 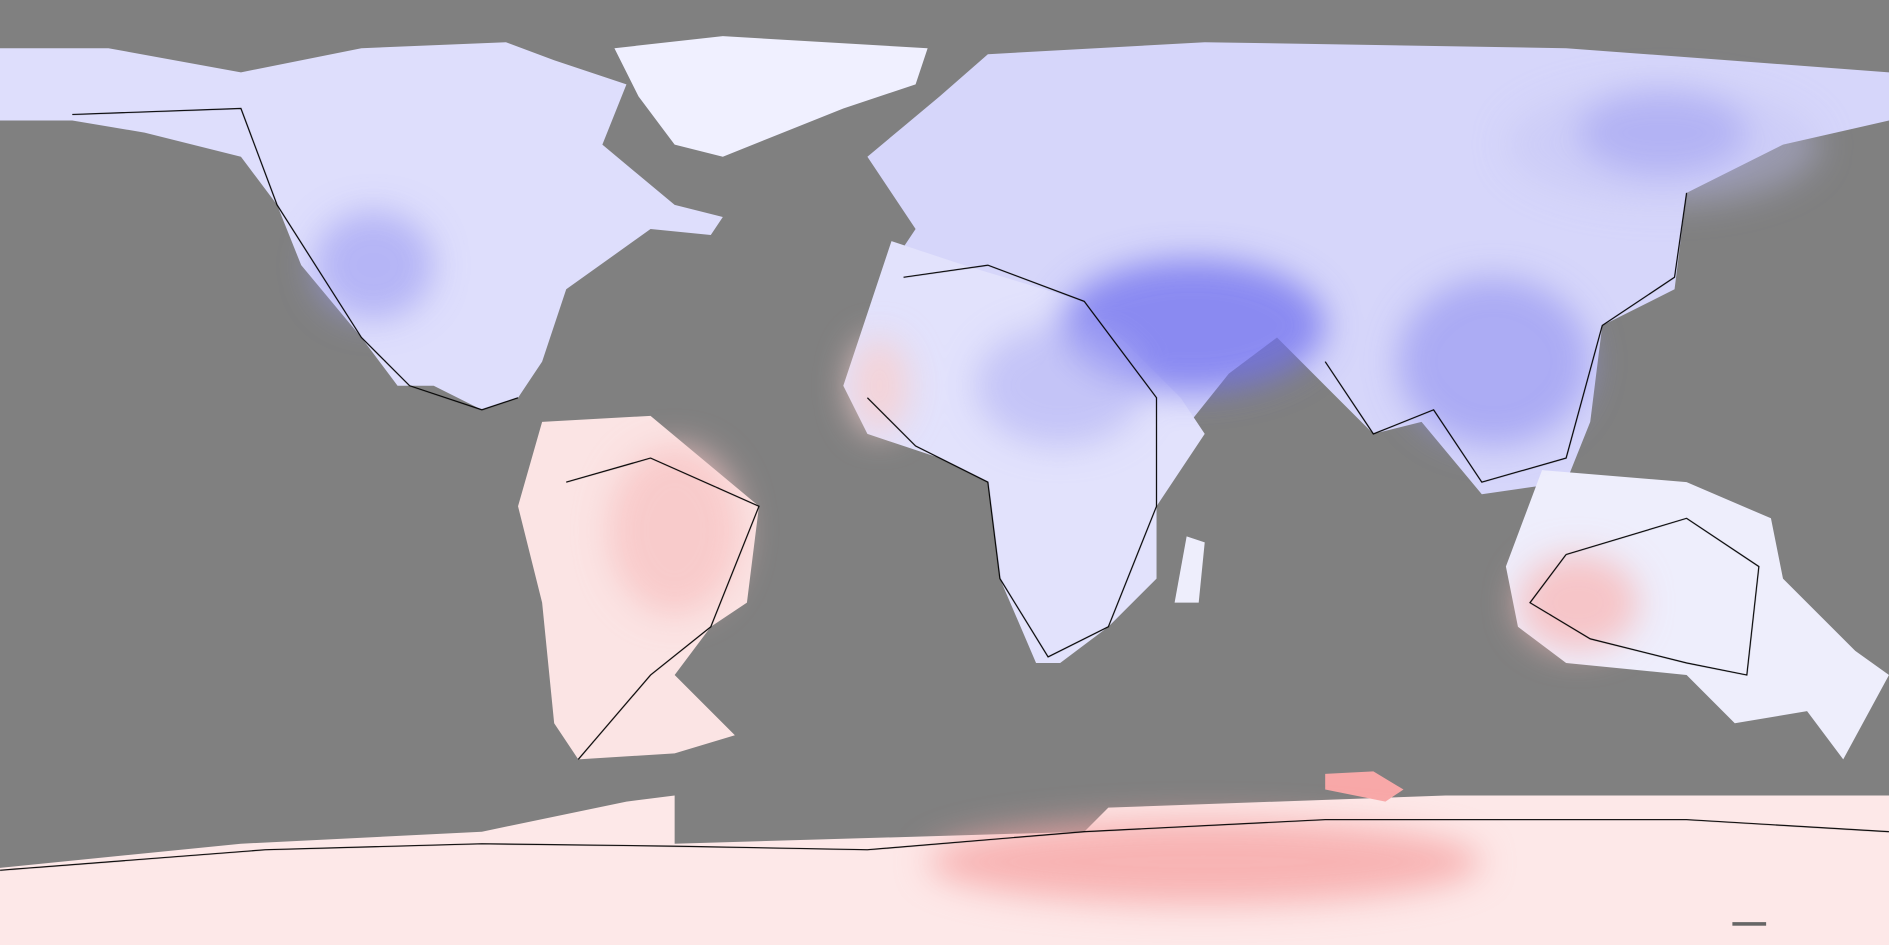 I want to click on australia, so click(x=1697, y=615).